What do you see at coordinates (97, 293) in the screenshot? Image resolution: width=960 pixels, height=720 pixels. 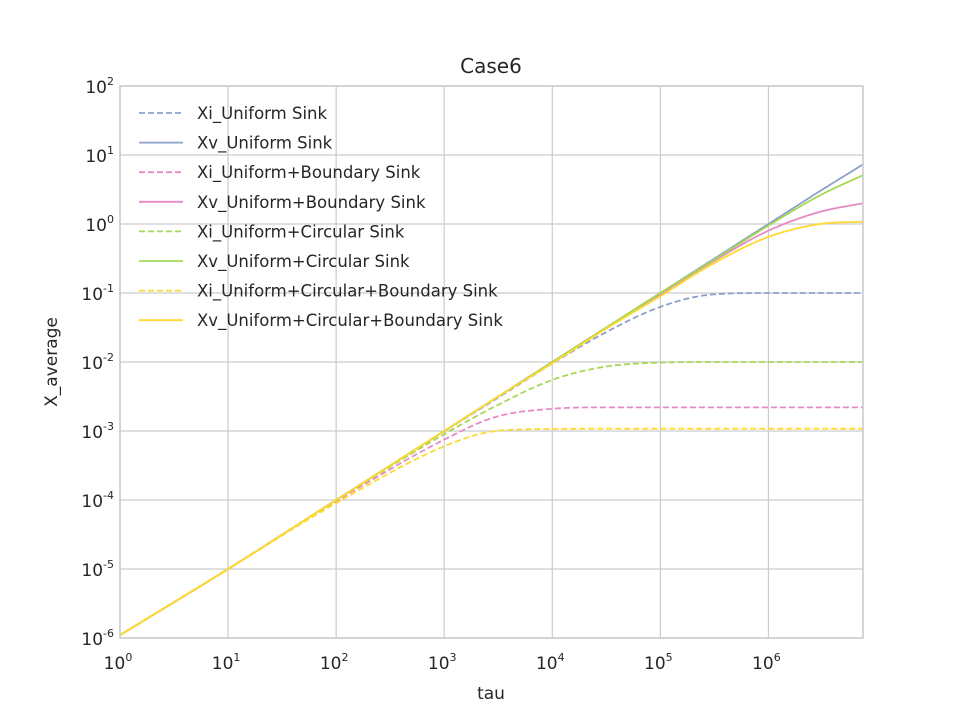 I see `y-tick-label: 10⁻¹` at bounding box center [97, 293].